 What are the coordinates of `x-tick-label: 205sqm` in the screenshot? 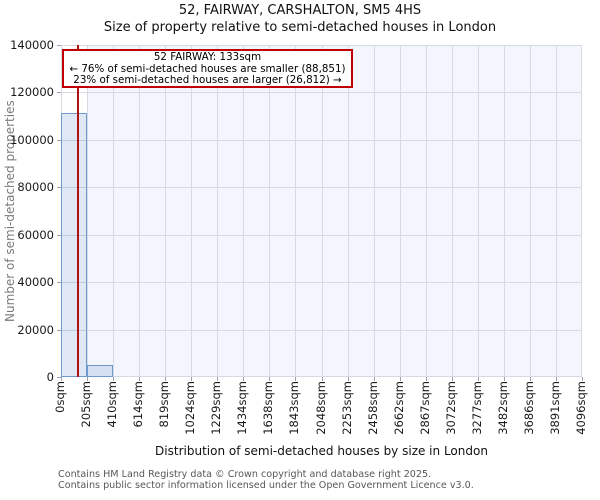 It's located at (86, 404).